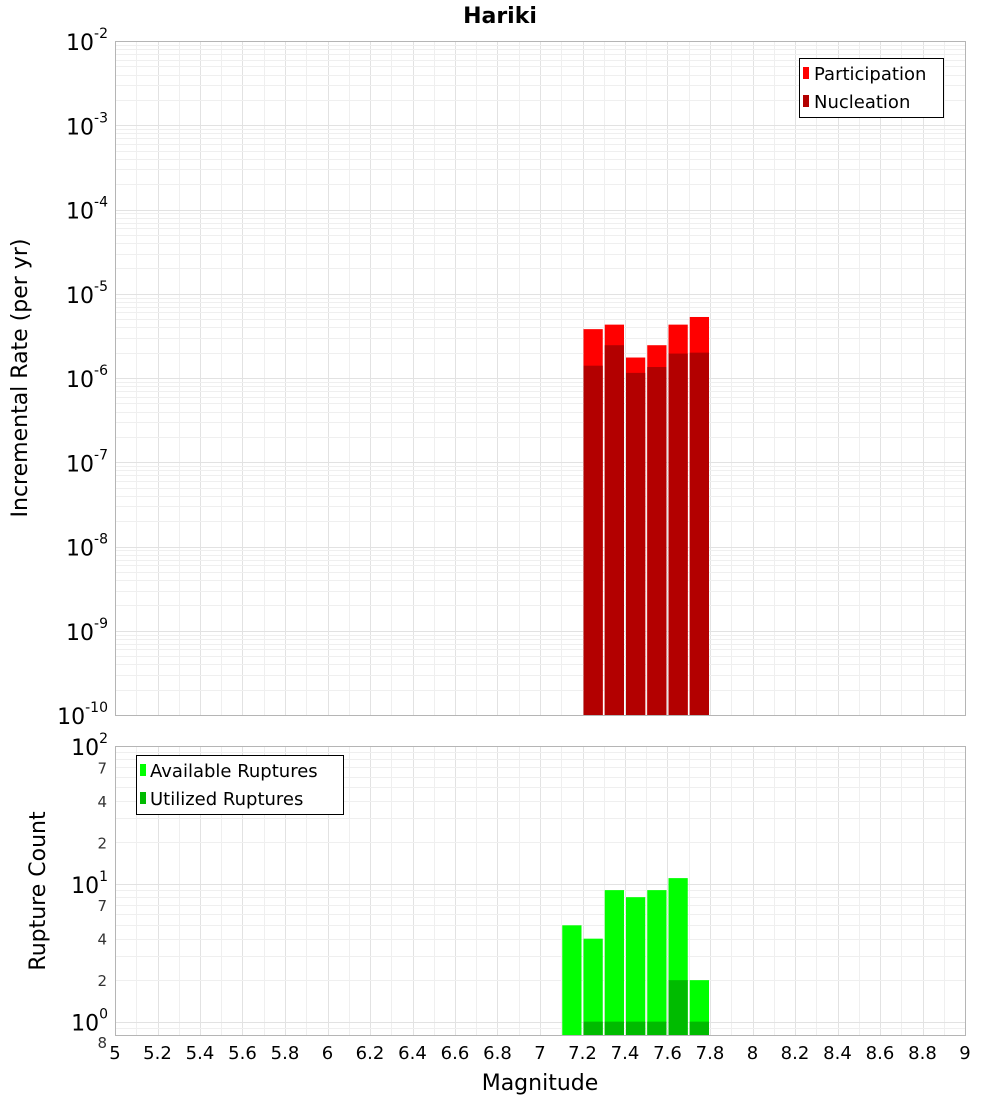 This screenshot has width=1000, height=1100. What do you see at coordinates (226, 799) in the screenshot?
I see `legend-label-utilized: Utilized Ruptures` at bounding box center [226, 799].